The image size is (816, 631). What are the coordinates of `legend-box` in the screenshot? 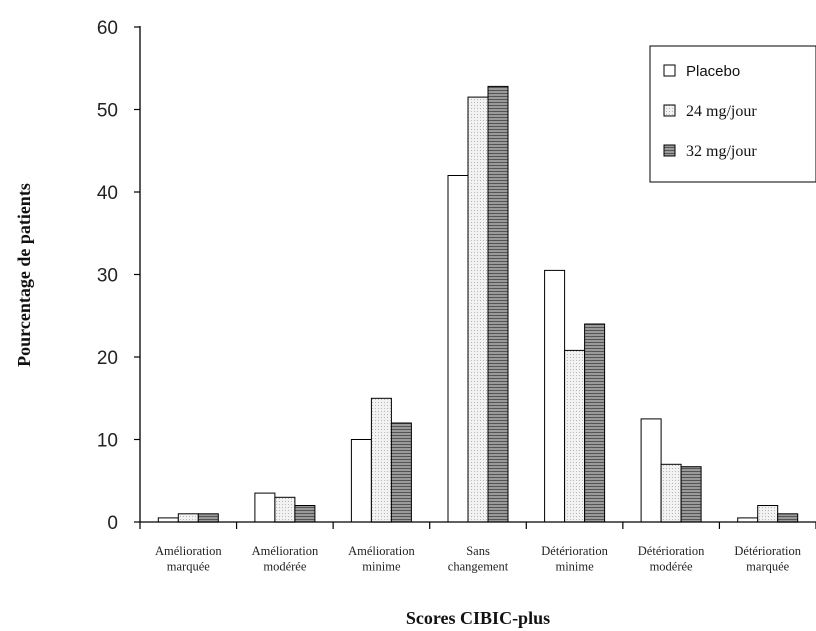 It's located at (732, 114).